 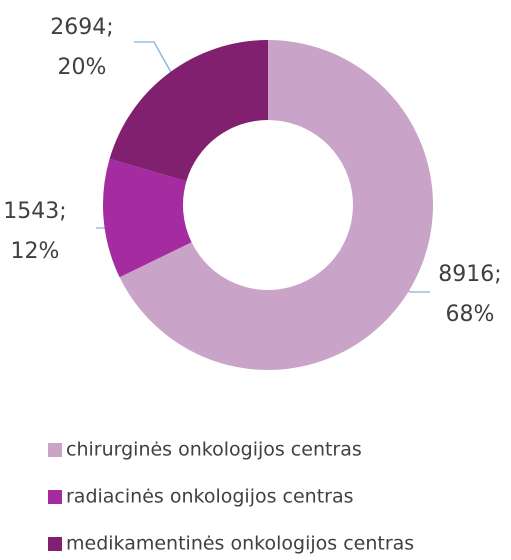 I want to click on data-label: 1543;, so click(x=34, y=211).